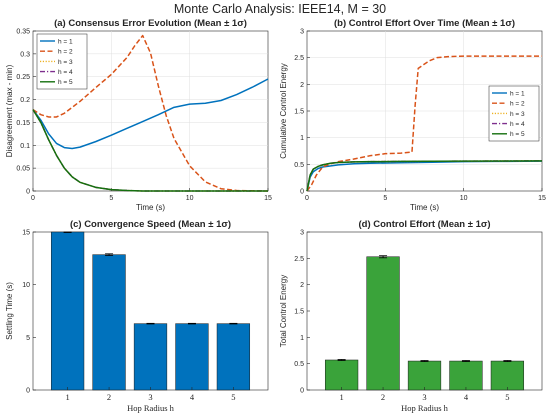 The width and height of the screenshot is (550, 417). Describe the element at coordinates (25, 146) in the screenshot. I see `y-tick-label: 0.1` at that location.